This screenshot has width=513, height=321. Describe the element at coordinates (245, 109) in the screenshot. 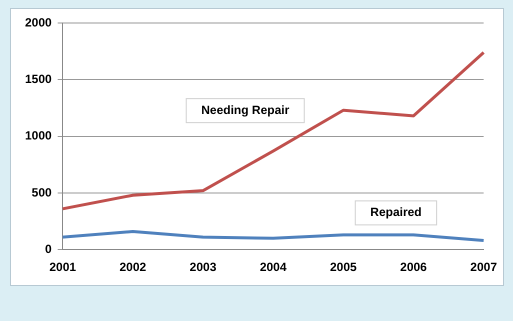

I see `series-label: Needing Repair` at that location.